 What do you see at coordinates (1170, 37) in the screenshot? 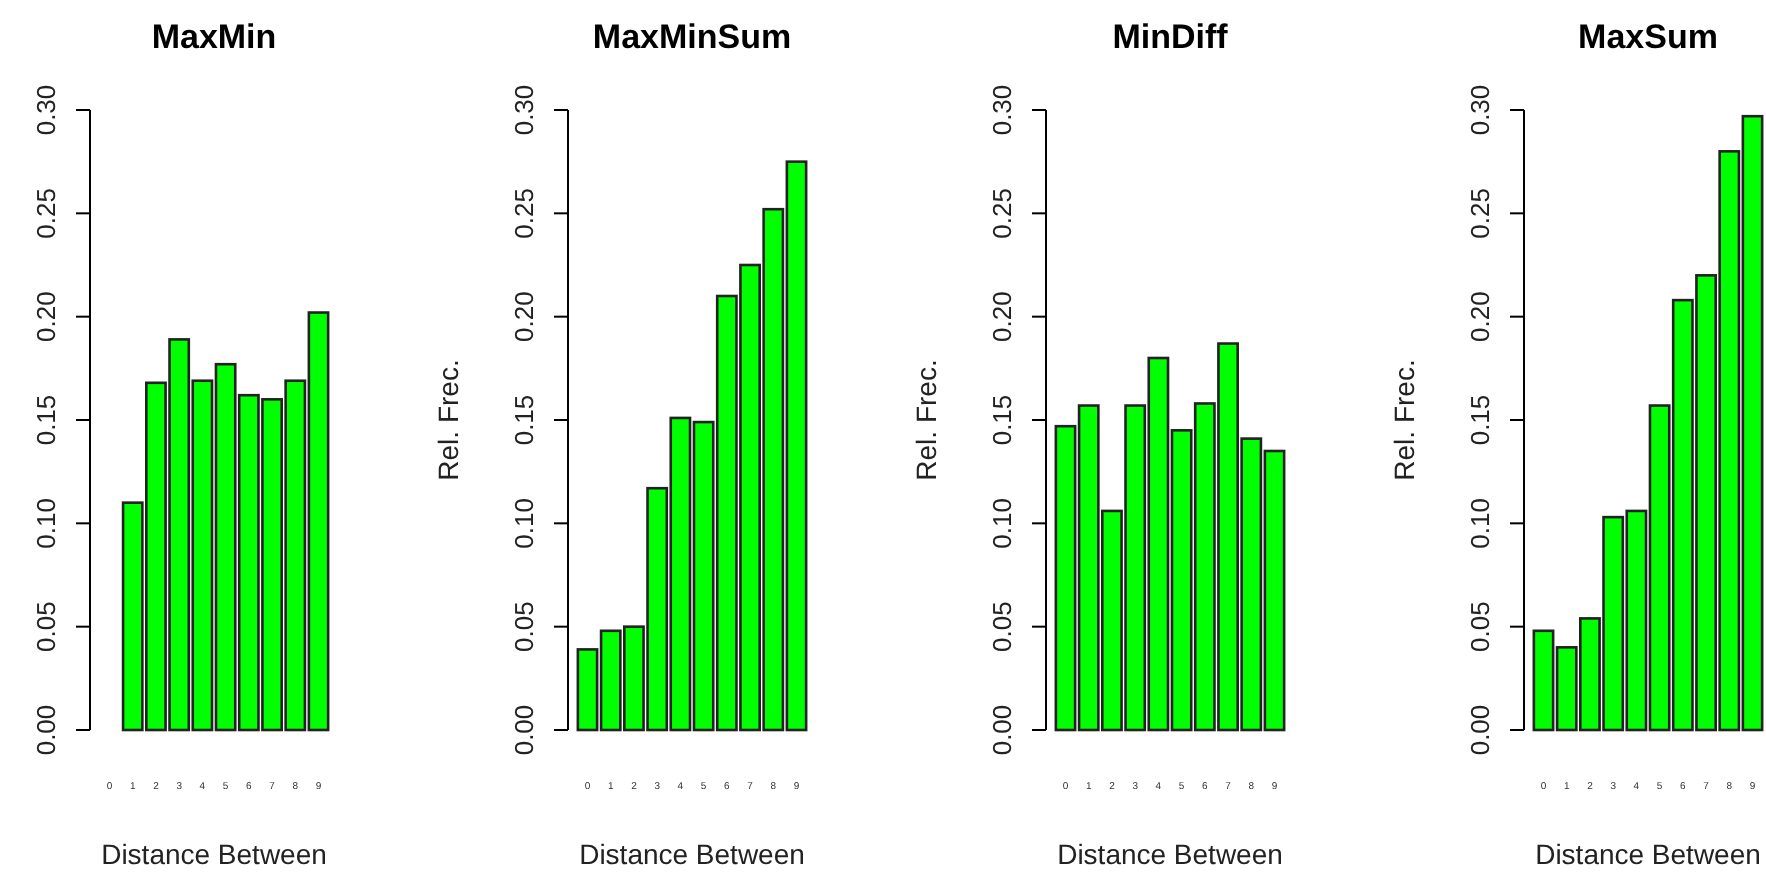
I see `chart-title: MinDiff` at bounding box center [1170, 37].